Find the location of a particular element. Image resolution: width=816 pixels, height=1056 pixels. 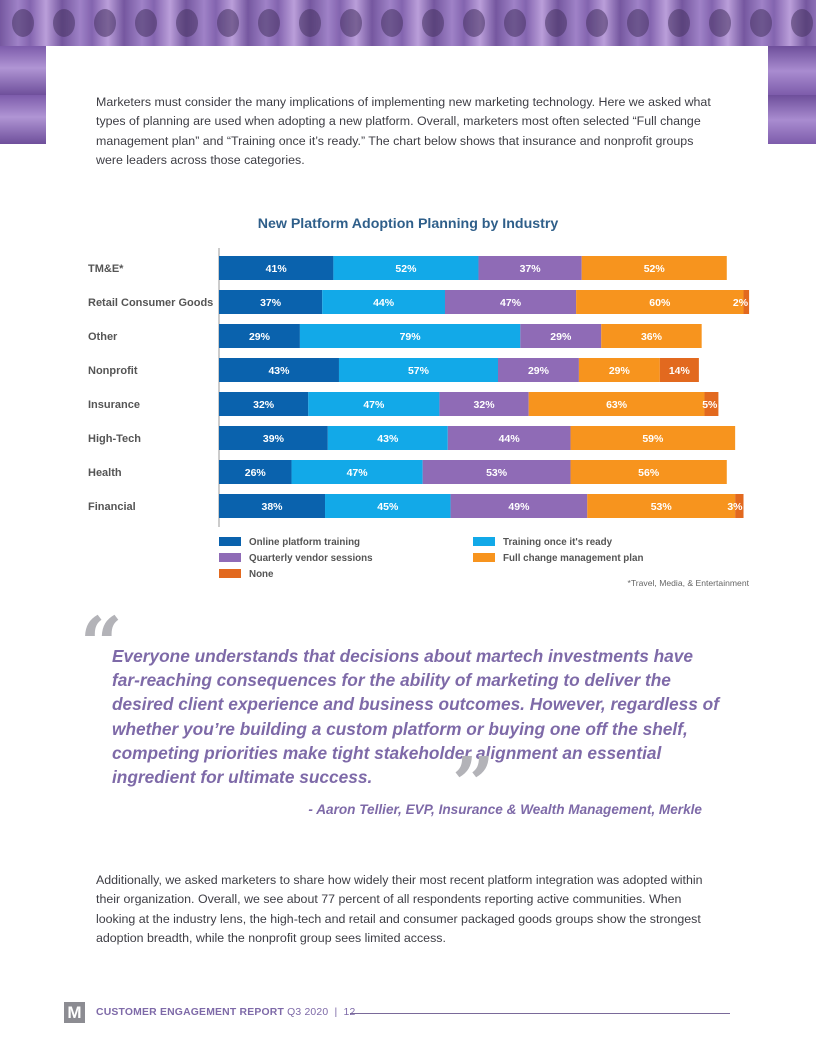

legend-item: Full change management plan is located at coordinates (558, 559).